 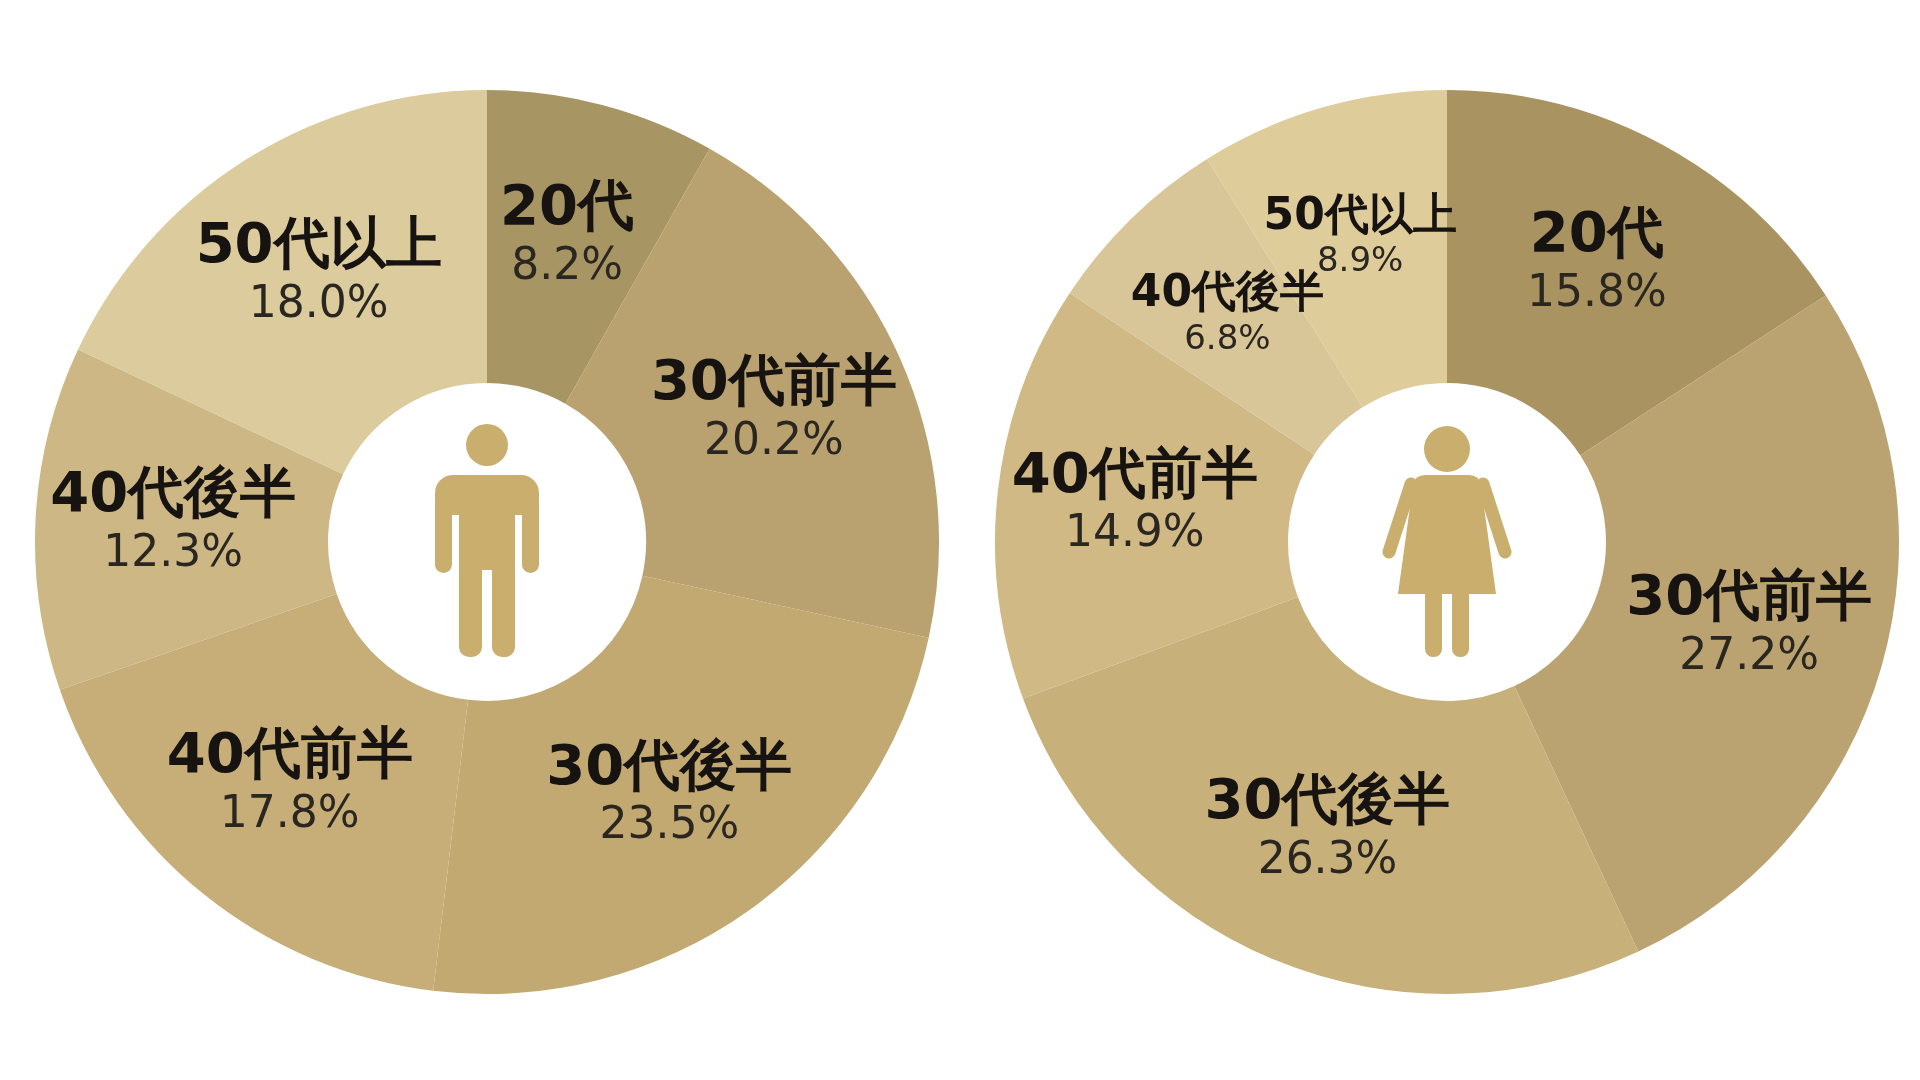 I want to click on data-label: 12.3%, so click(x=173, y=550).